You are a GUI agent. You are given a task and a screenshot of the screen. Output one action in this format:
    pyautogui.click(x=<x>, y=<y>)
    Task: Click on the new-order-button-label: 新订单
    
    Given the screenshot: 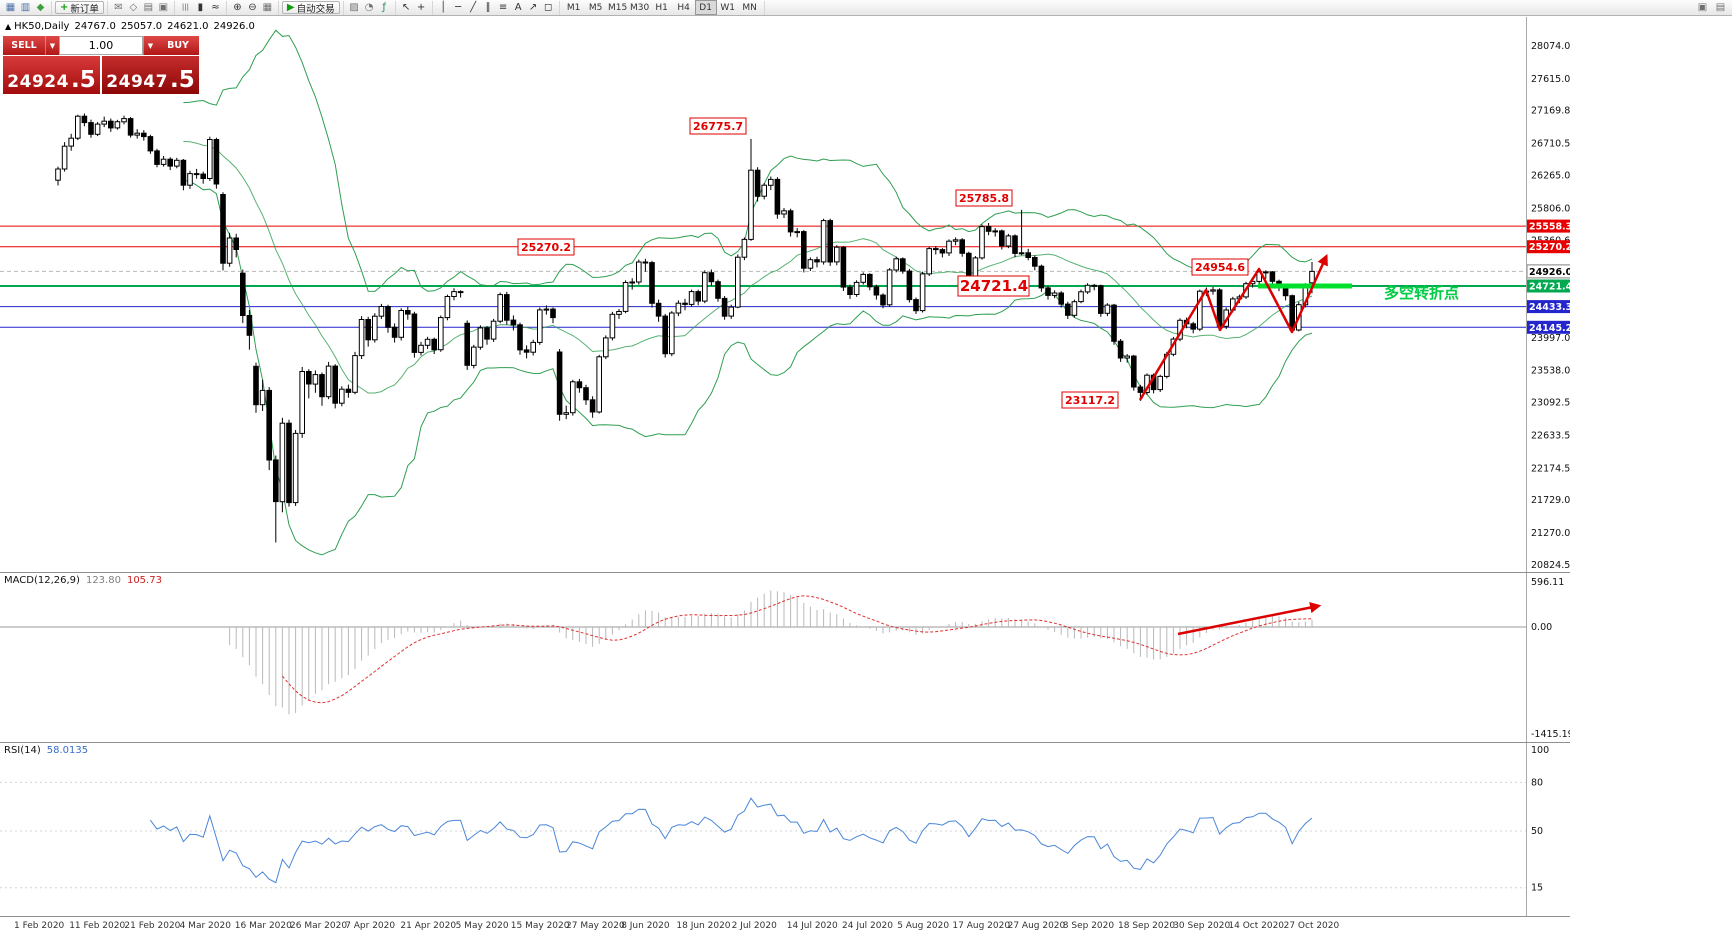 What is the action you would take?
    pyautogui.click(x=84, y=9)
    